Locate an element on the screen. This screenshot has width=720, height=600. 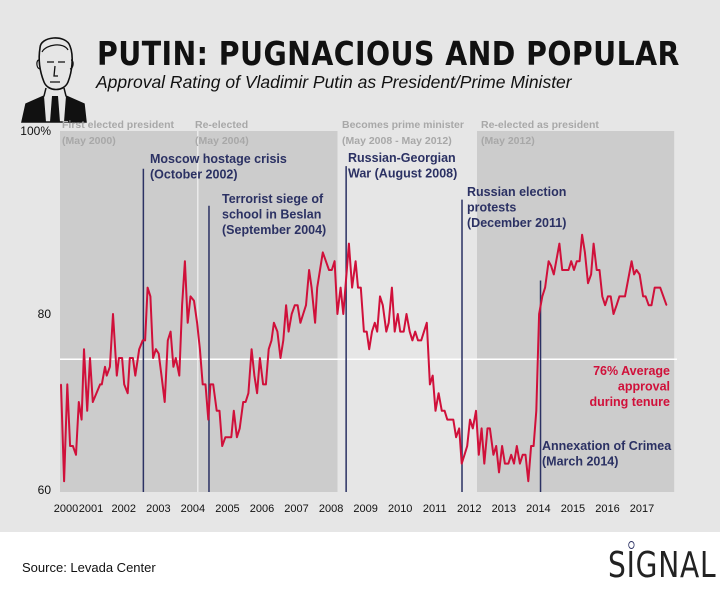
x-tick-label: 2014 is located at coordinates (538, 509).